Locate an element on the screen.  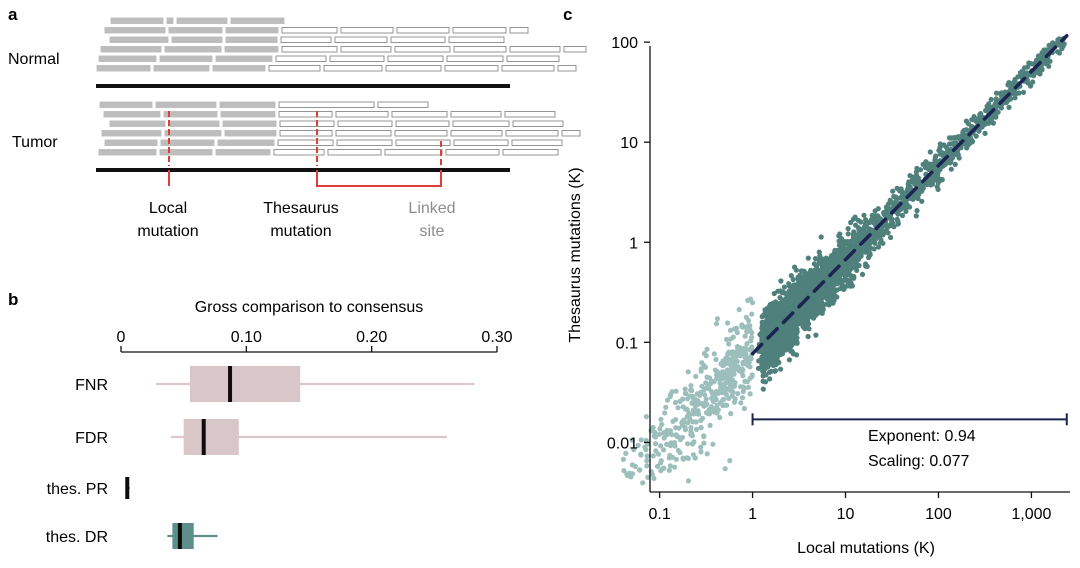
thesaurus-link-bracket is located at coordinates (379, 178).